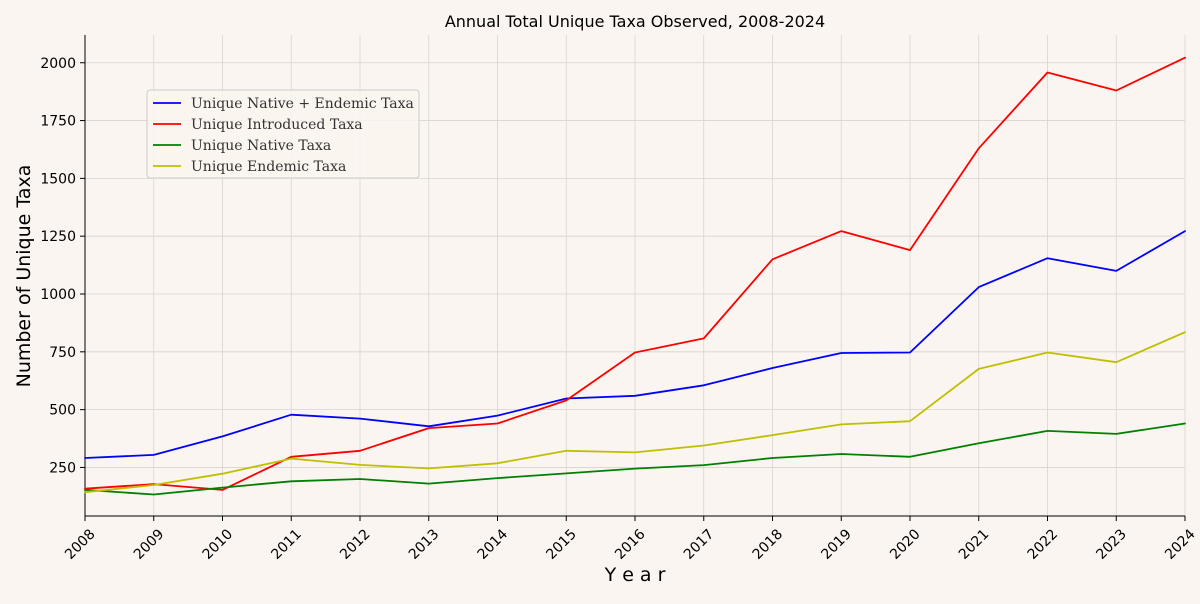 Image resolution: width=1200 pixels, height=604 pixels. I want to click on x-tick-label: 2013, so click(424, 544).